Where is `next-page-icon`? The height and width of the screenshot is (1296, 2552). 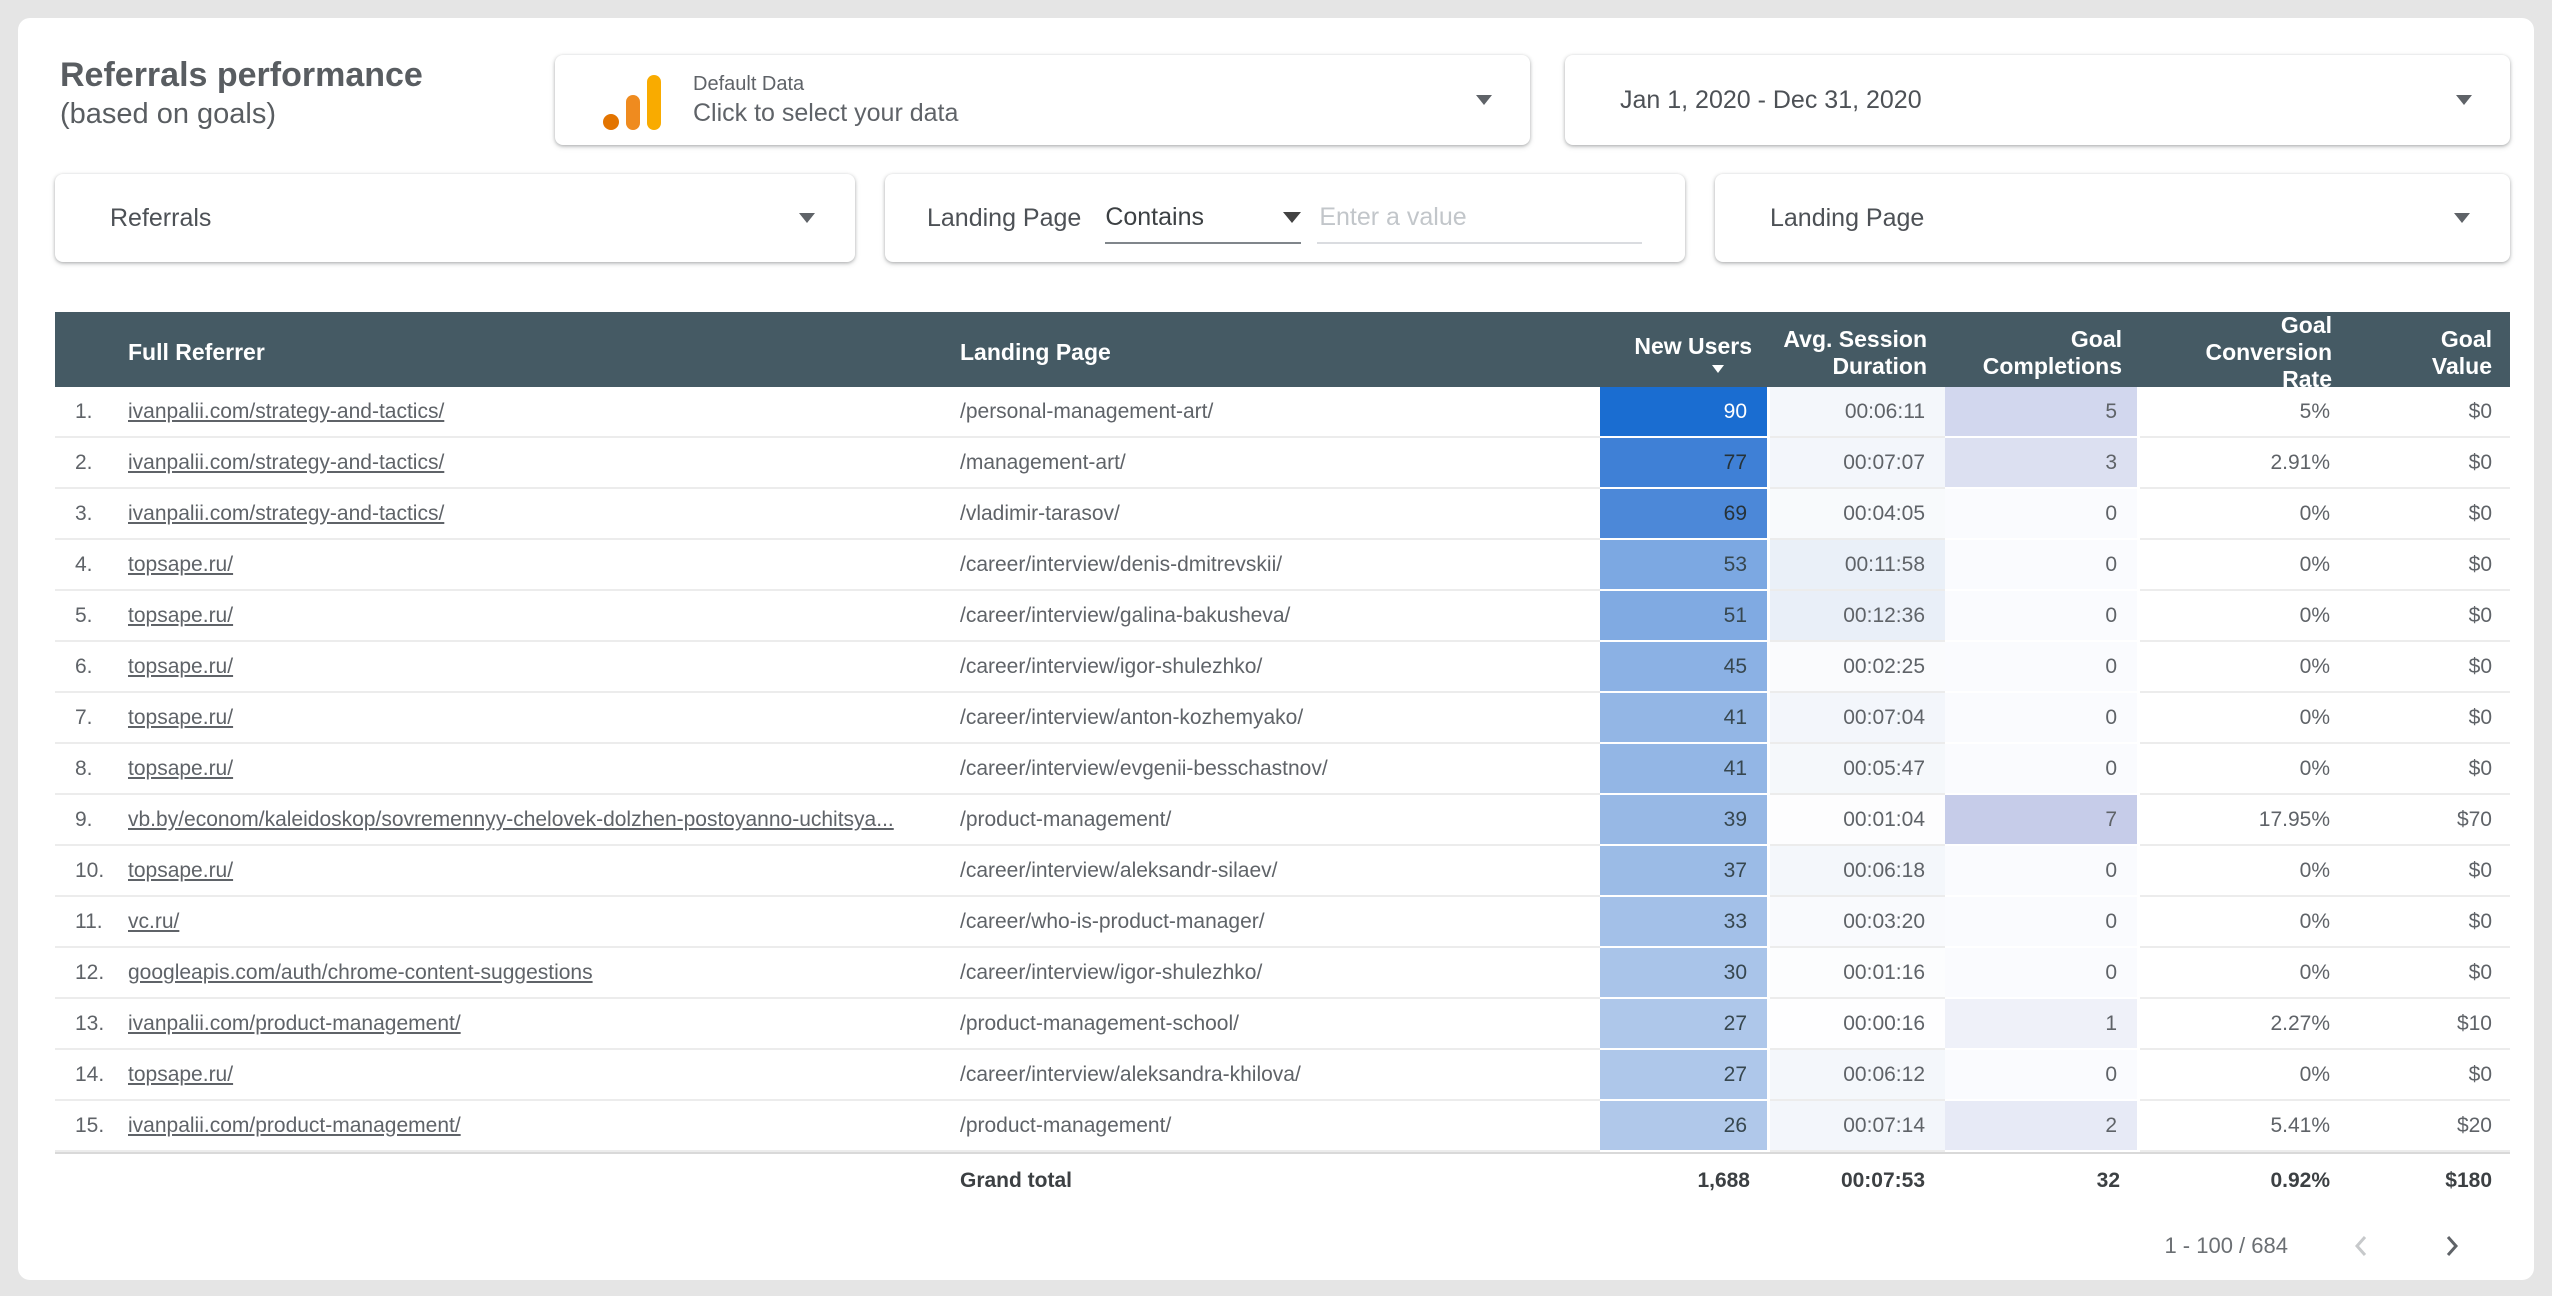
next-page-icon is located at coordinates (2452, 1246).